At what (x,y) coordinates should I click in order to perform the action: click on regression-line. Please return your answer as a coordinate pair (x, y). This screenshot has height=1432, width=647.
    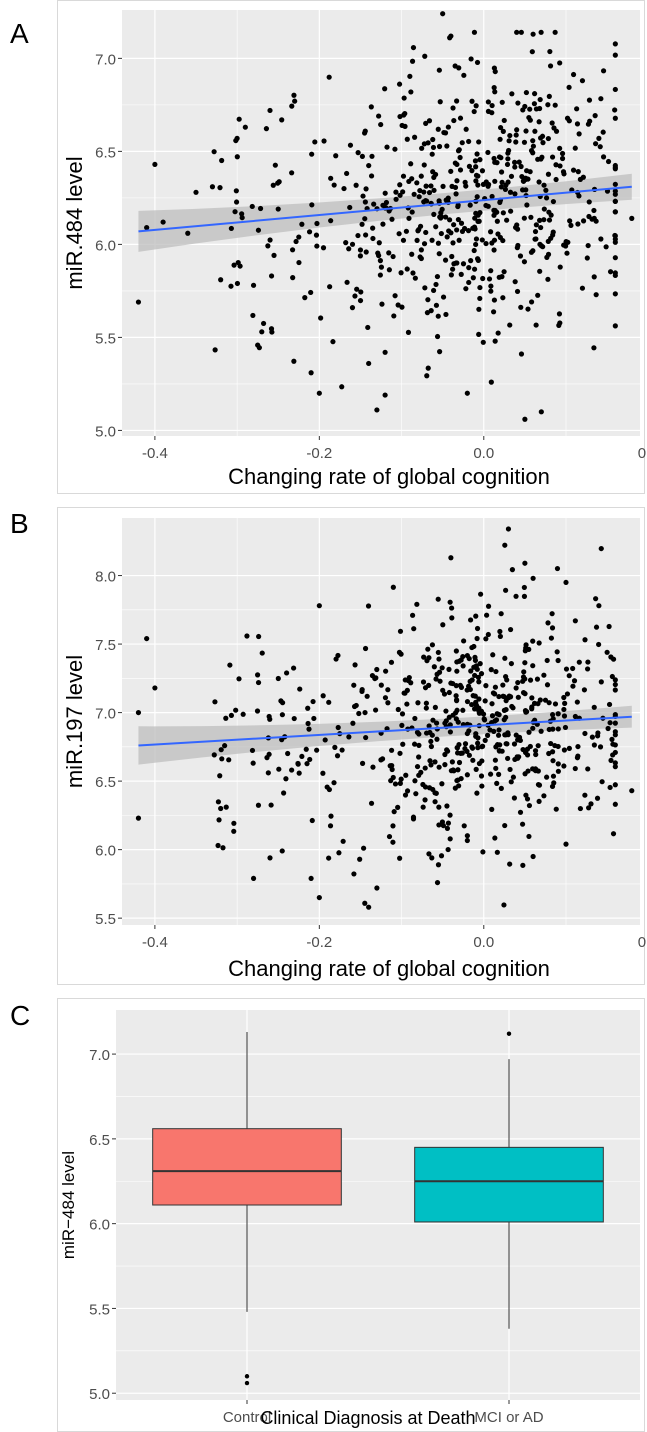
    Looking at the image, I should click on (385, 209).